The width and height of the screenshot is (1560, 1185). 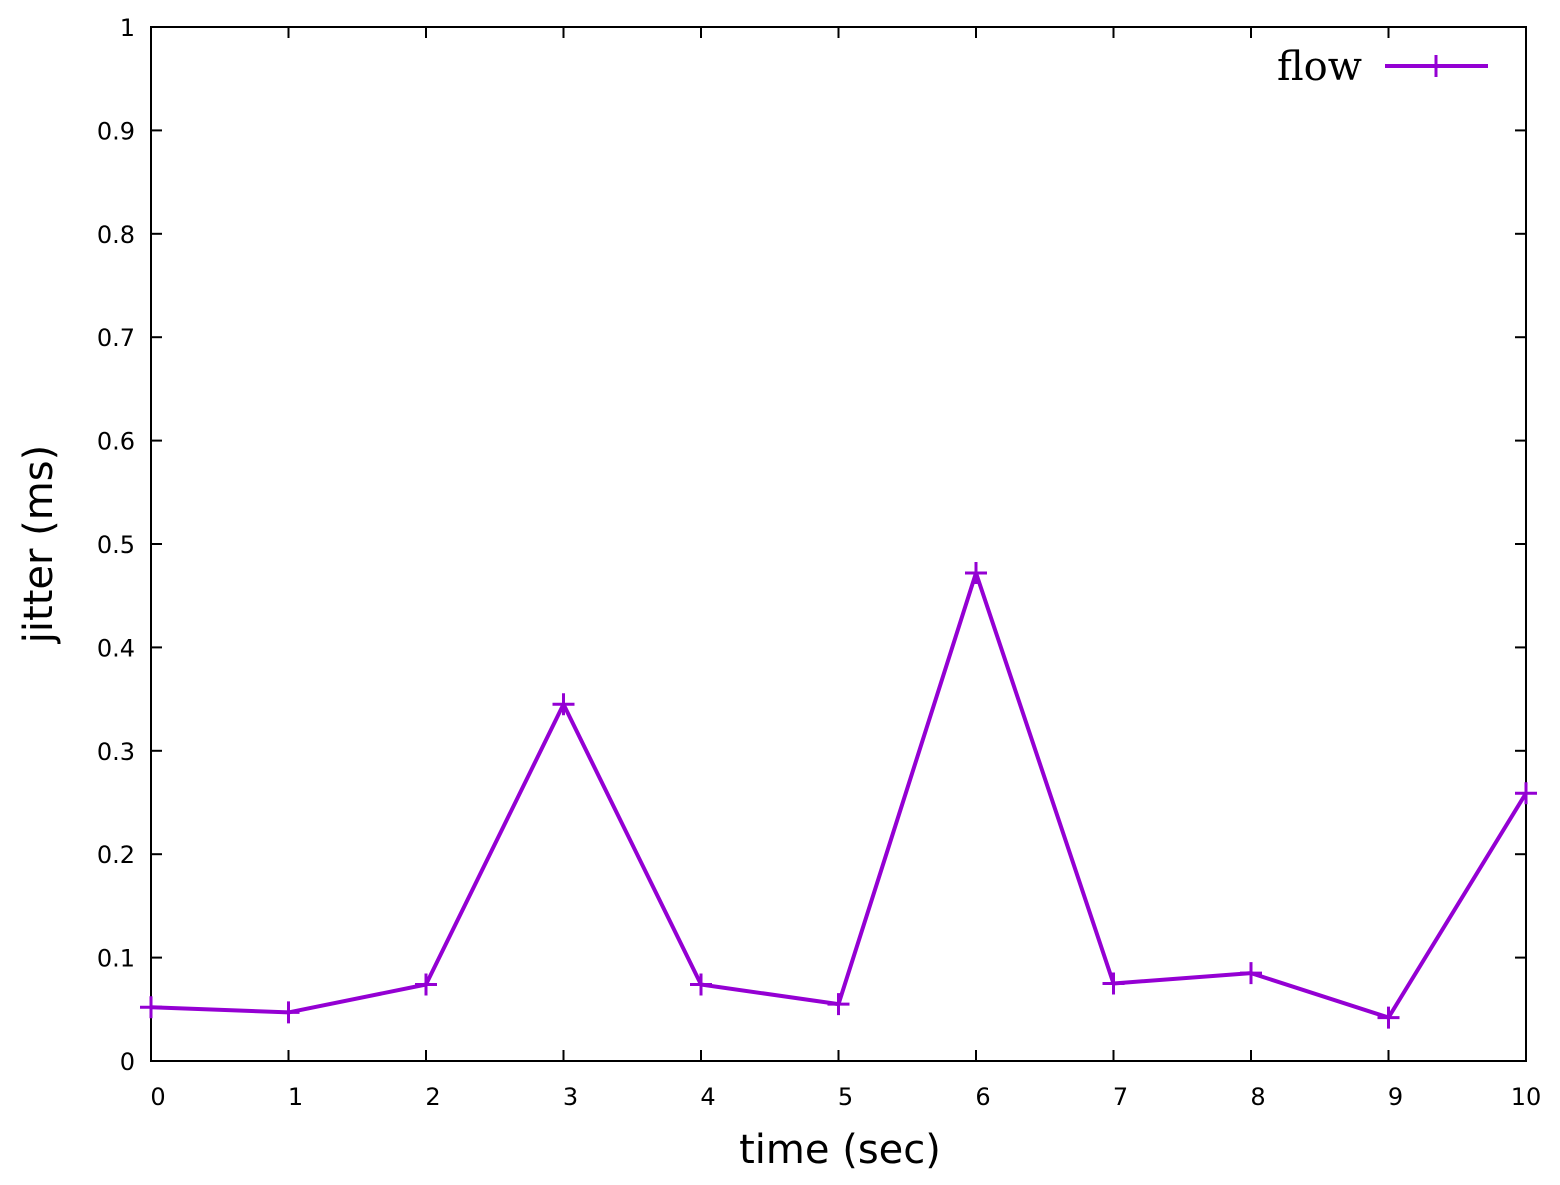 I want to click on y-tick-labels: 0 0.1 0.2 0.3 0.4 0.5 0.6 0.7 0.8 0.9 1, so click(x=116, y=545).